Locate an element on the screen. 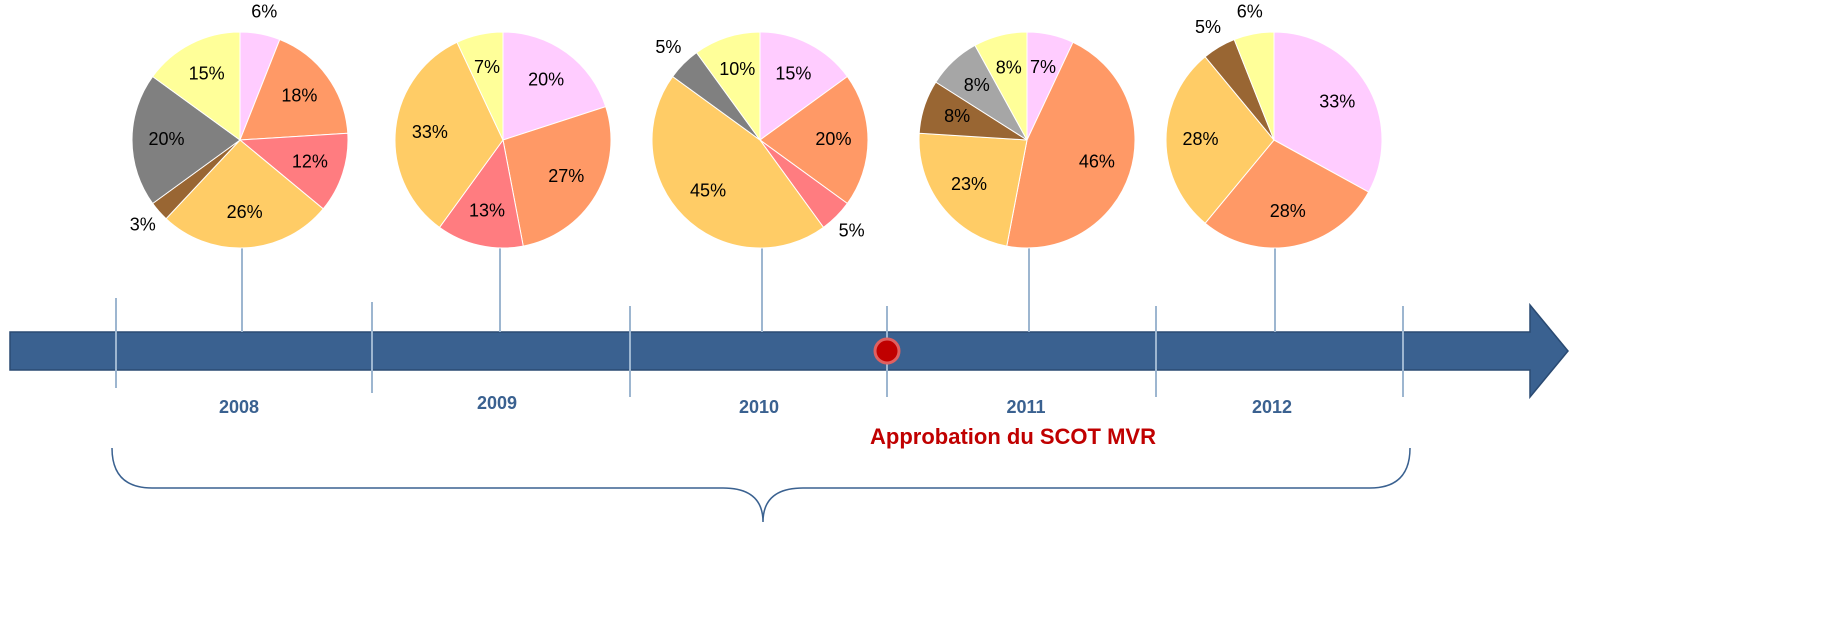  slice-label: 27% is located at coordinates (566, 176).